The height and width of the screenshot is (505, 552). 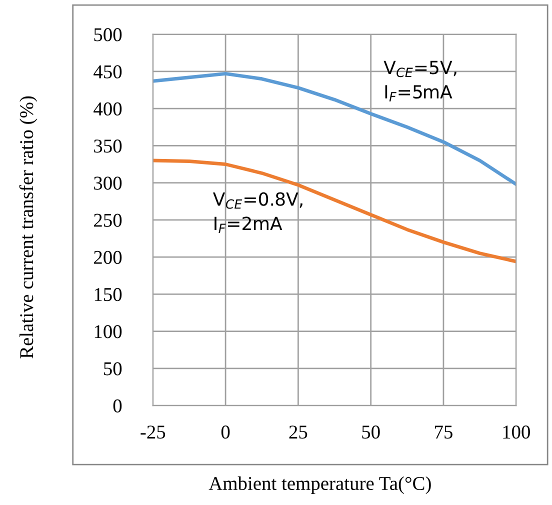 What do you see at coordinates (516, 432) in the screenshot?
I see `x-tick-label: 100` at bounding box center [516, 432].